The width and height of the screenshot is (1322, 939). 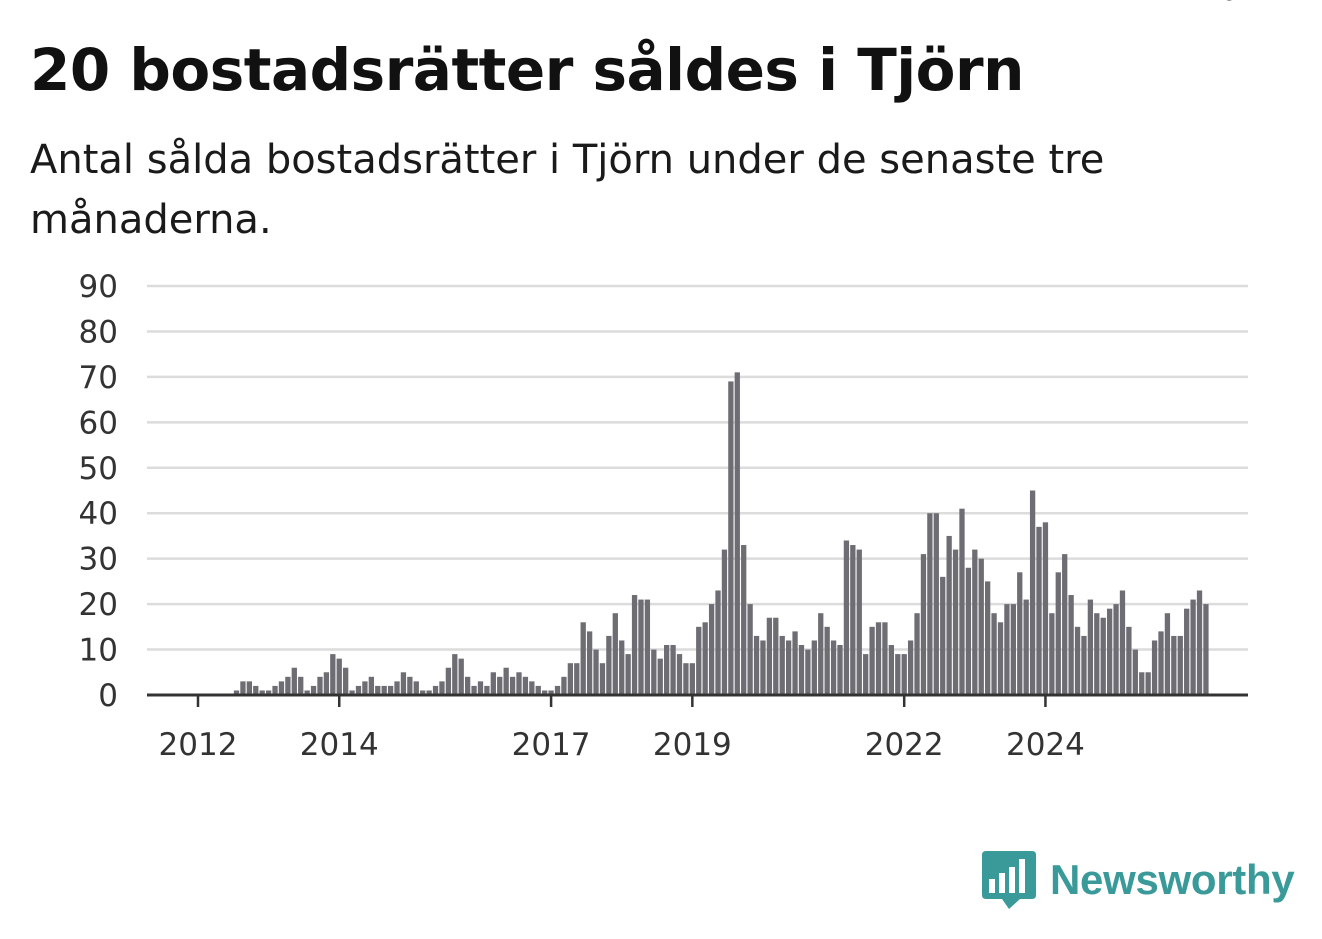 I want to click on y-tick-label: 20, so click(x=98, y=605).